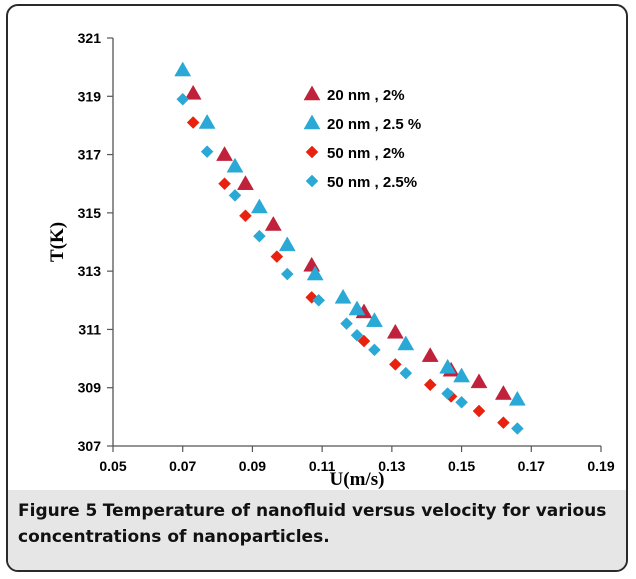  What do you see at coordinates (57, 242) in the screenshot?
I see `y-axis-title: T(K)` at bounding box center [57, 242].